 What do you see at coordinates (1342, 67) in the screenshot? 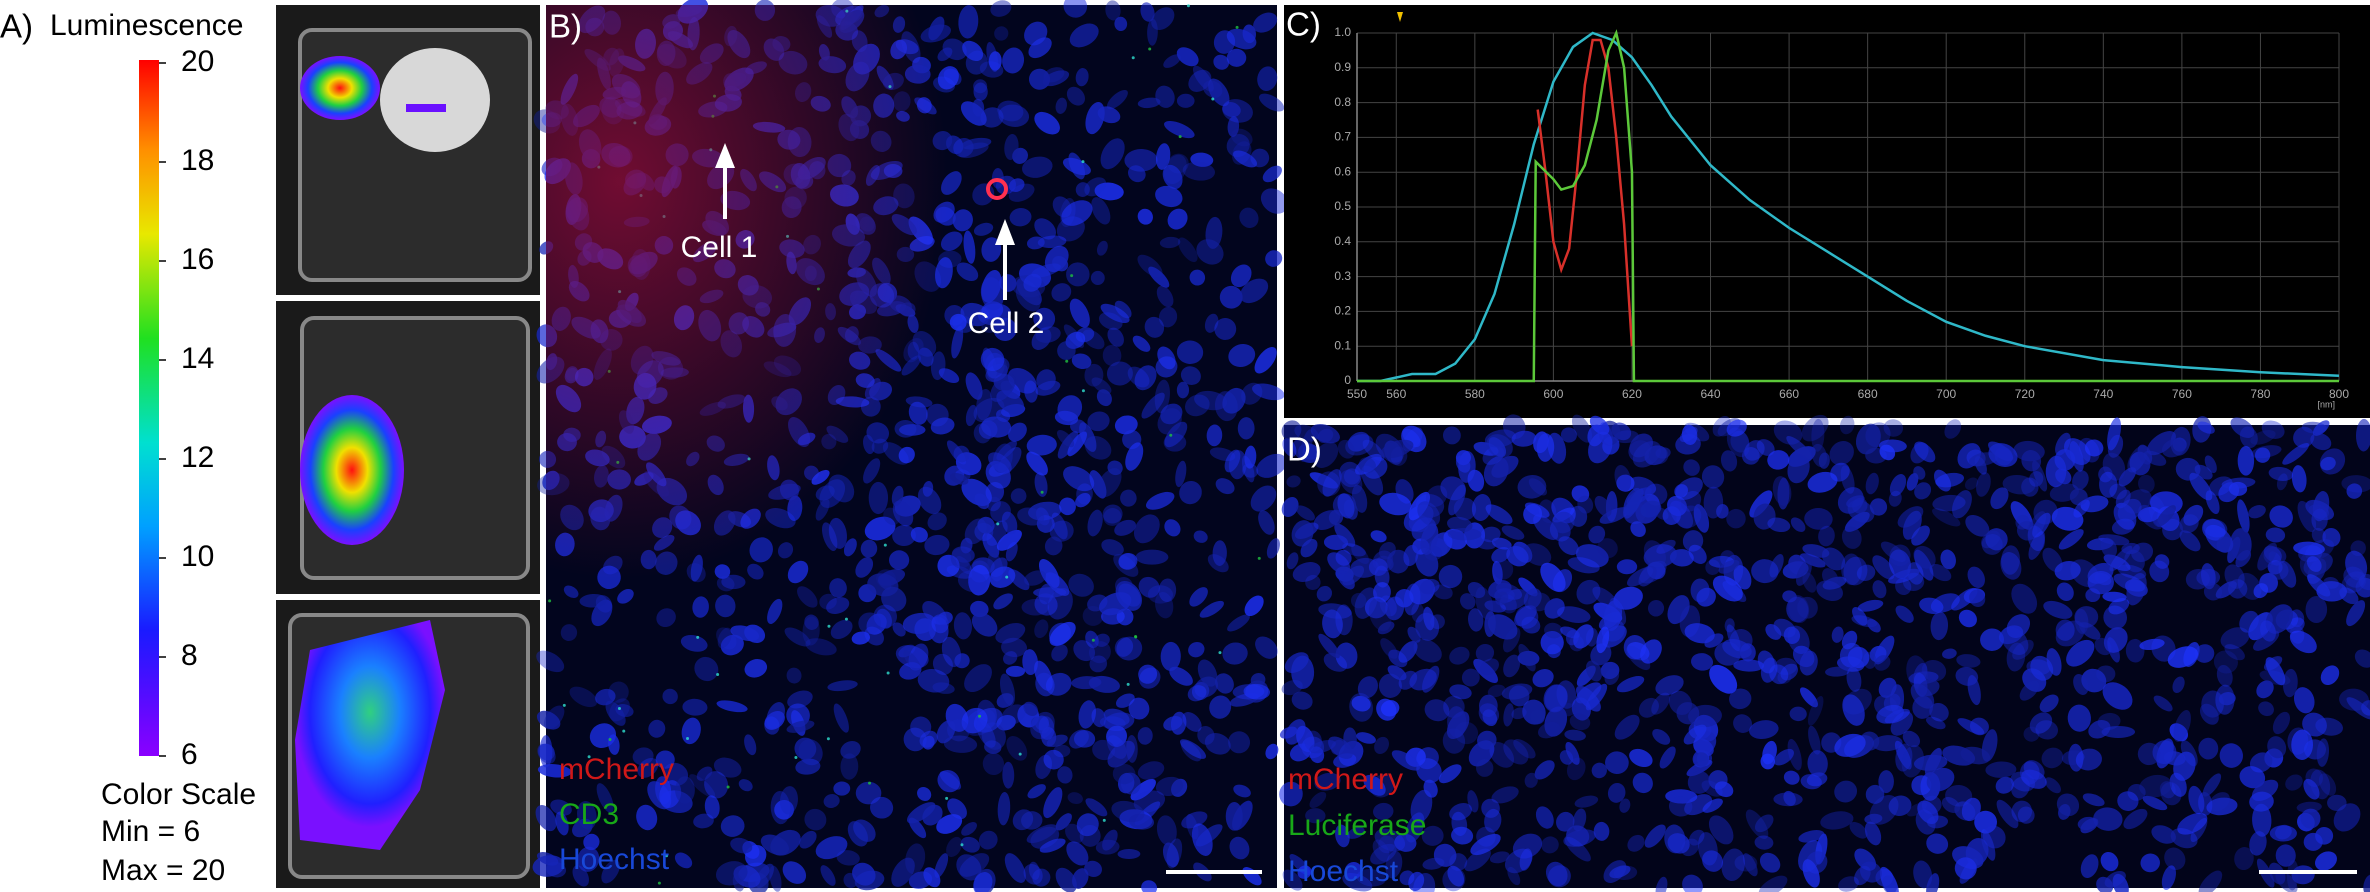
I see `y-tick-label: 0.9` at bounding box center [1342, 67].